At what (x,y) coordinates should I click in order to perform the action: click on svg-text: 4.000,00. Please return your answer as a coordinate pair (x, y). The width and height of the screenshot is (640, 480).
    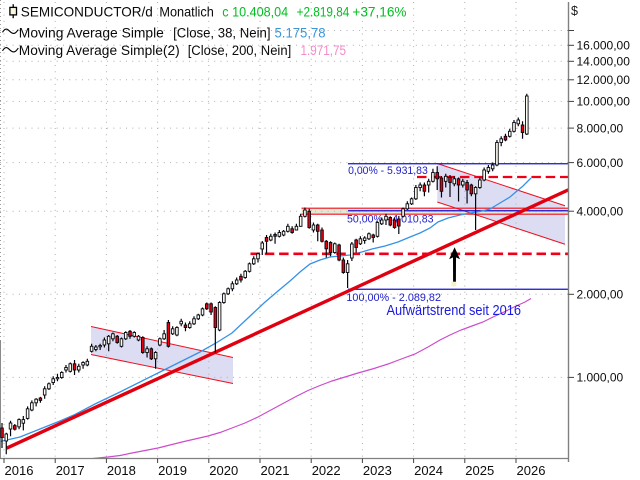
    Looking at the image, I should click on (600, 211).